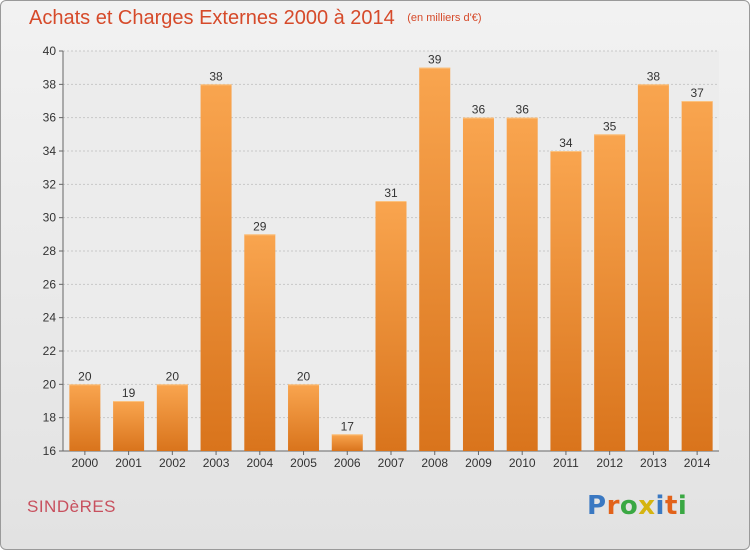  Describe the element at coordinates (697, 93) in the screenshot. I see `bar-value-label: 37` at that location.